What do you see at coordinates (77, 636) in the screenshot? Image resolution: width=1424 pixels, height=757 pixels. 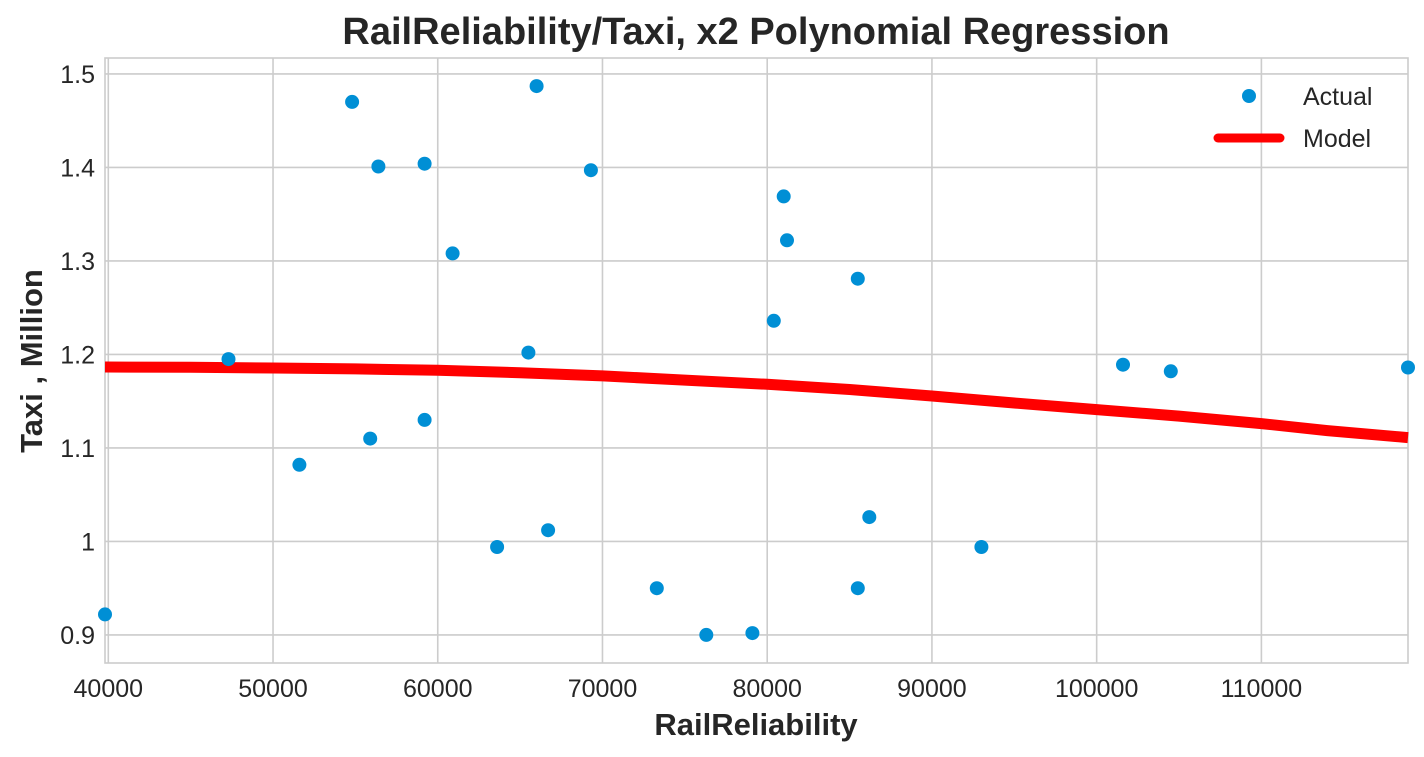 I see `y-tick-label: 0.9` at bounding box center [77, 636].